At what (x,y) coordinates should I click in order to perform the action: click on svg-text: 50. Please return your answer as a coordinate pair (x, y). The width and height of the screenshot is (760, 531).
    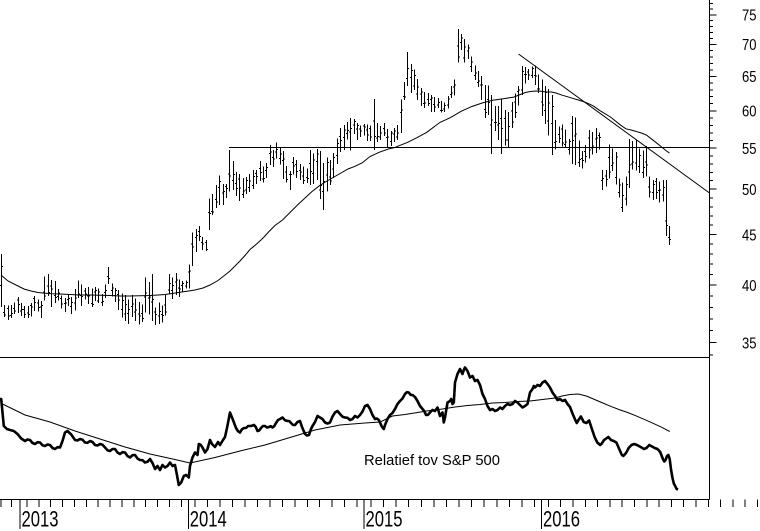
    Looking at the image, I should click on (749, 190).